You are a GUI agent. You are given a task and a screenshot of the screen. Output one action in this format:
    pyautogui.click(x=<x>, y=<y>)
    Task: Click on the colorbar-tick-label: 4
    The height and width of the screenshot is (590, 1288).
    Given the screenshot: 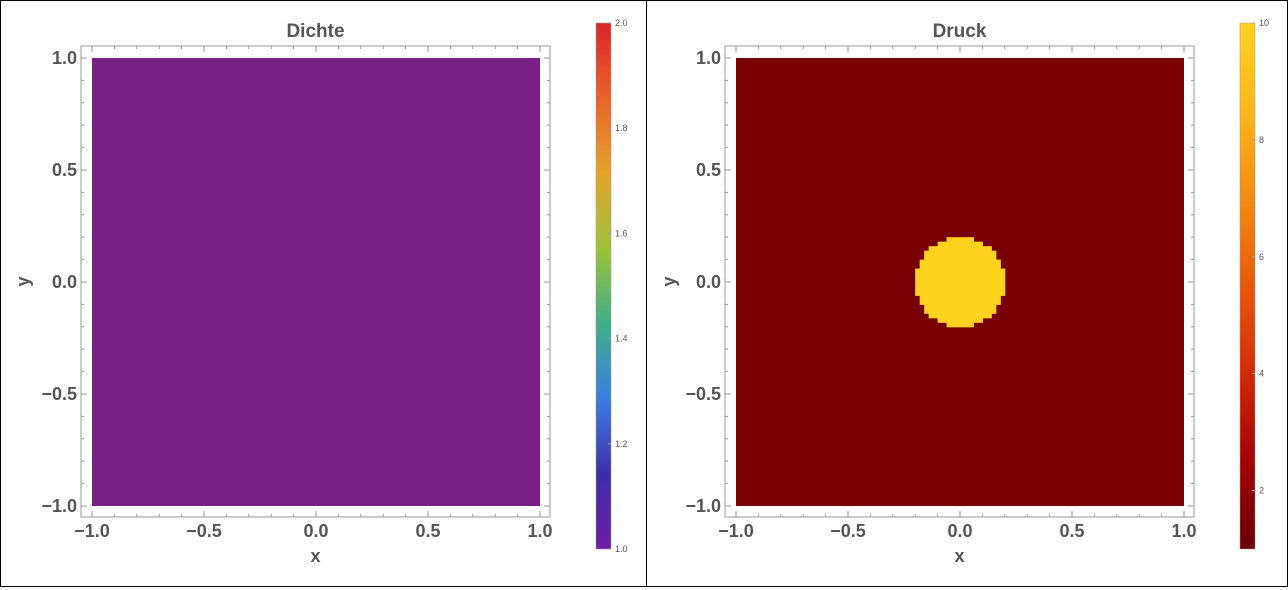 What is the action you would take?
    pyautogui.click(x=1261, y=374)
    